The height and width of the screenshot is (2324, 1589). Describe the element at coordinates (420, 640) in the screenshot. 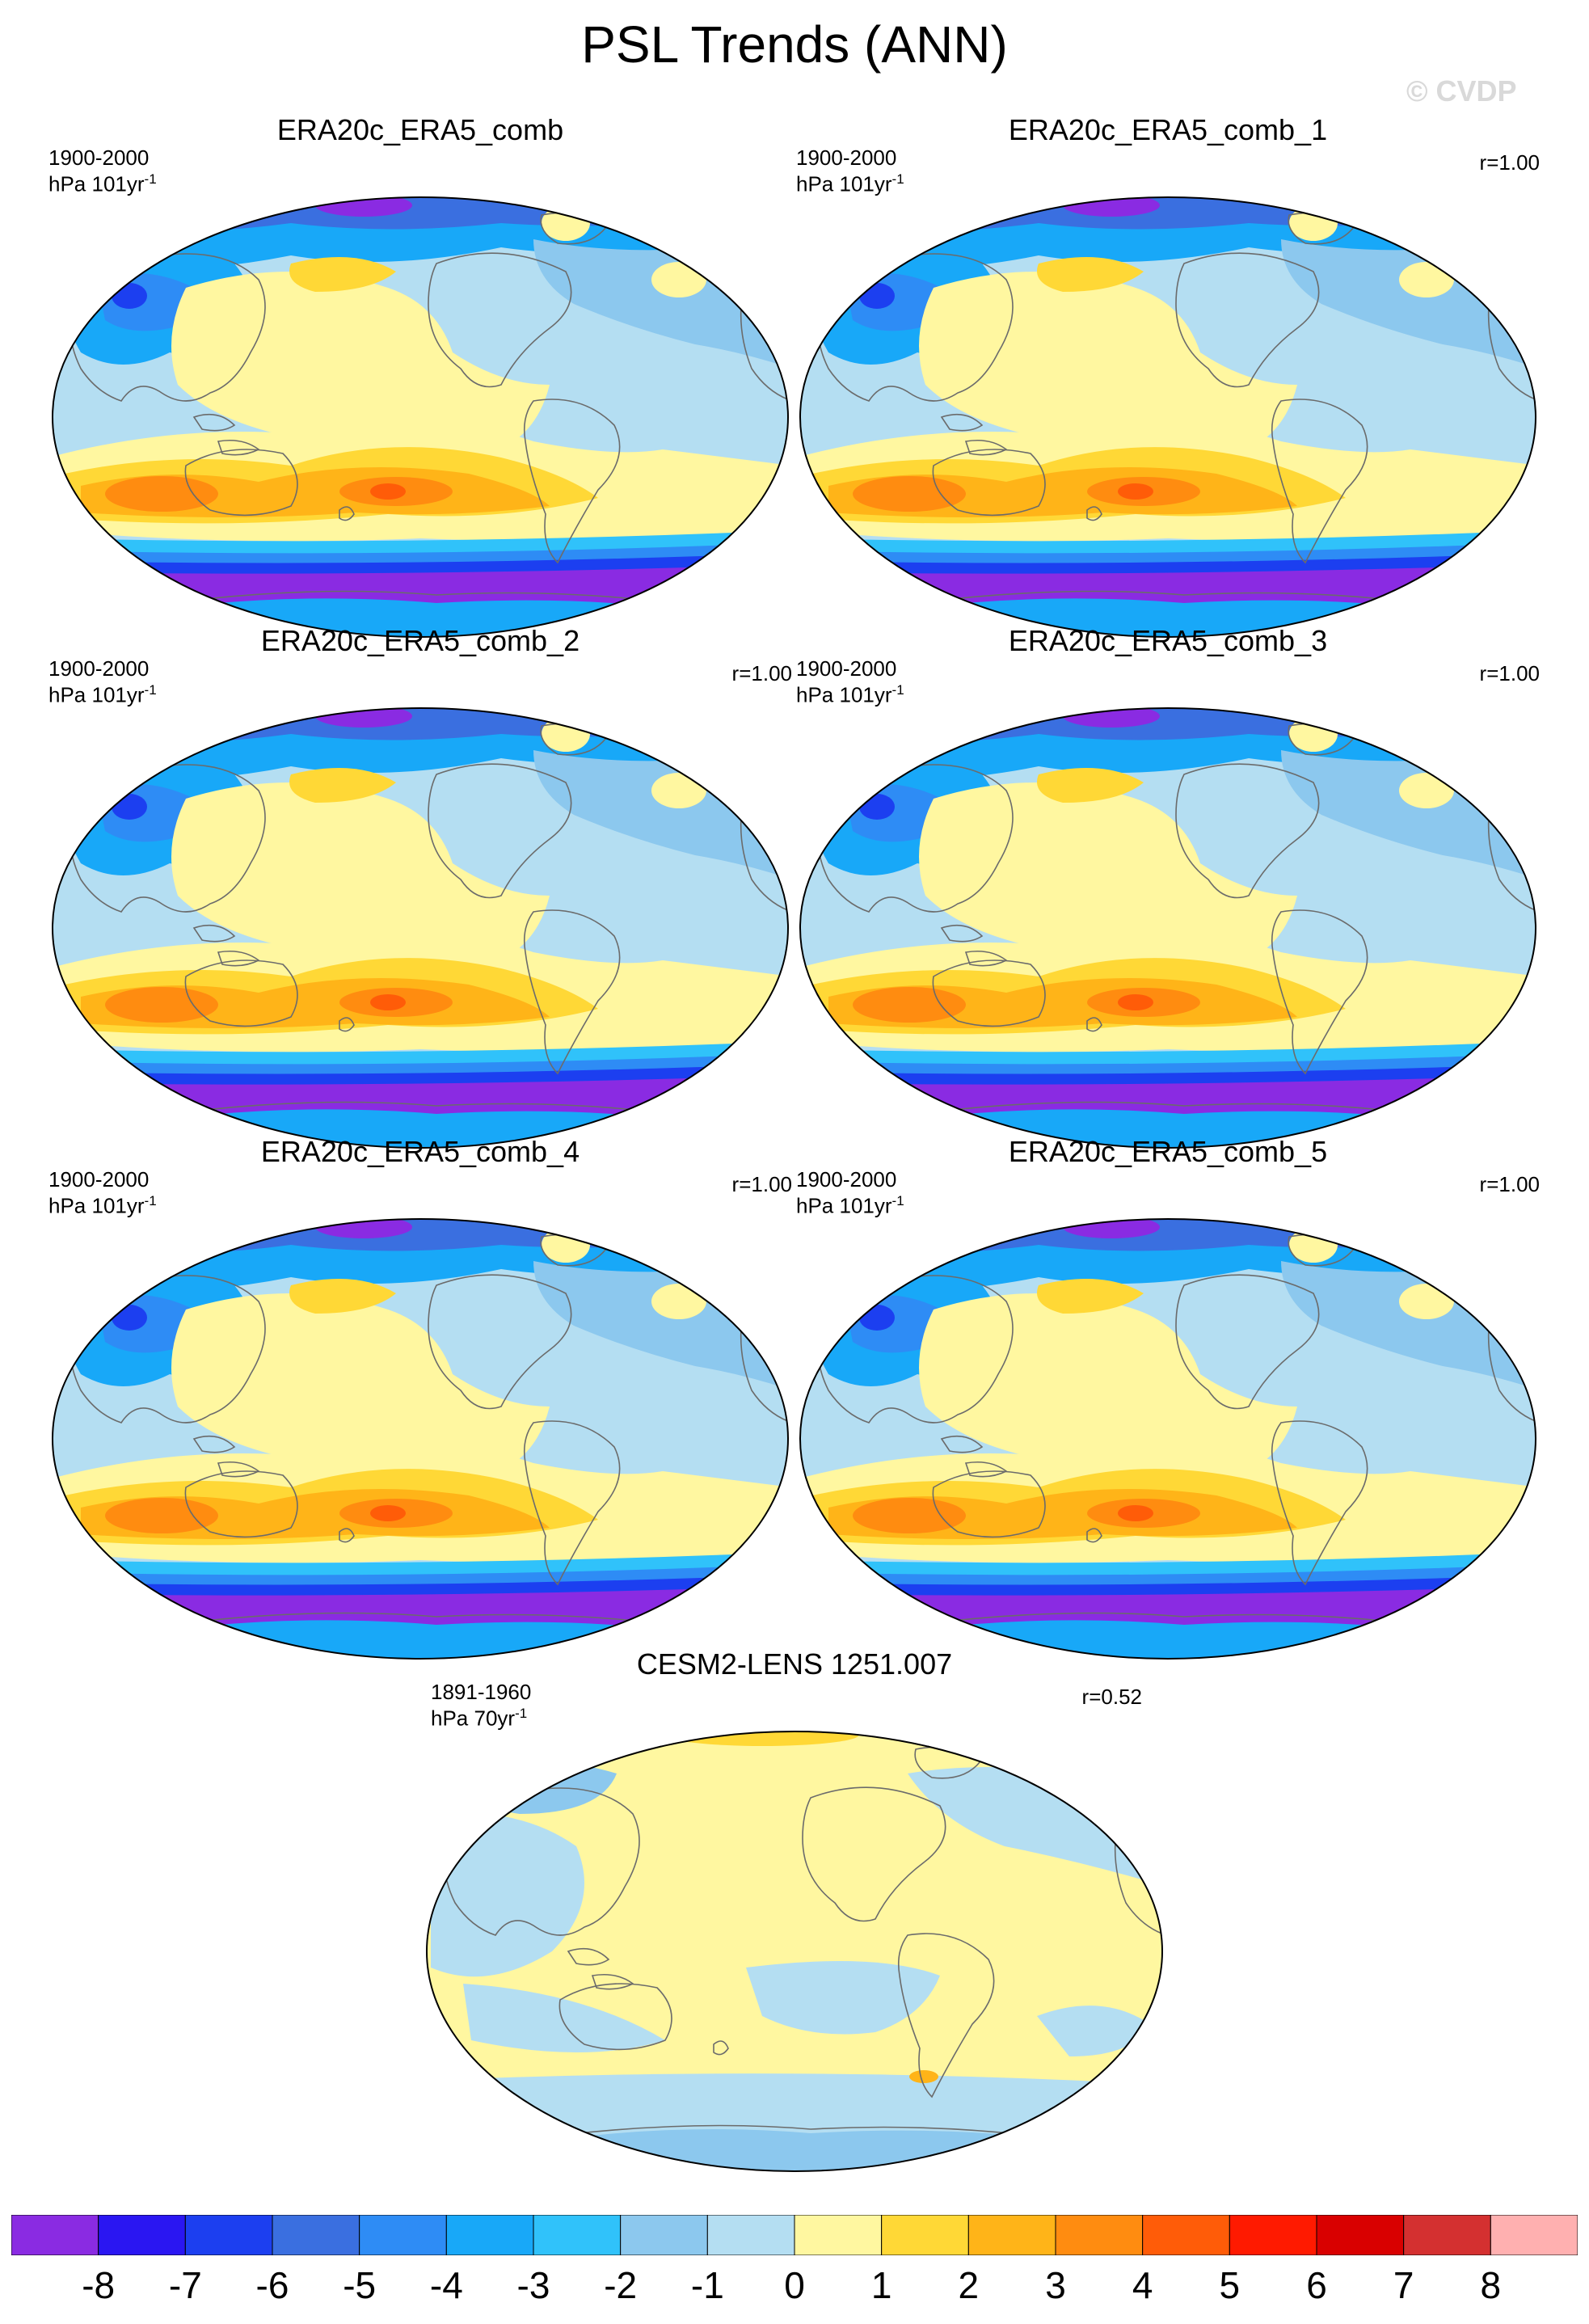

I see `panel-title: ERA20c_ERA5_comb_2` at that location.